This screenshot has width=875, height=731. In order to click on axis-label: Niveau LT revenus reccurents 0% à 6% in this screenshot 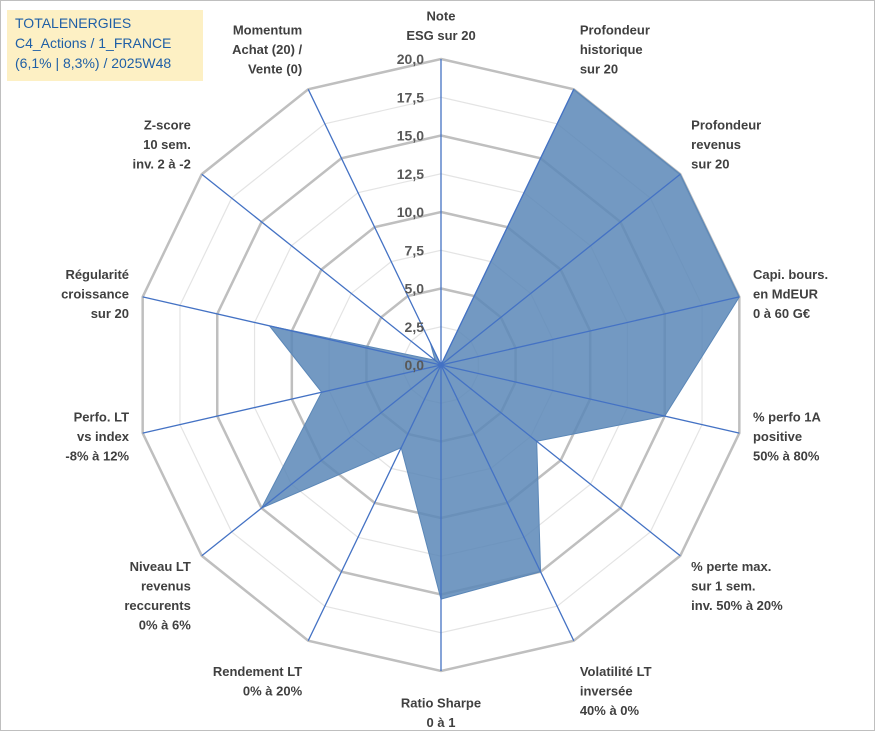, I will do `click(157, 596)`.